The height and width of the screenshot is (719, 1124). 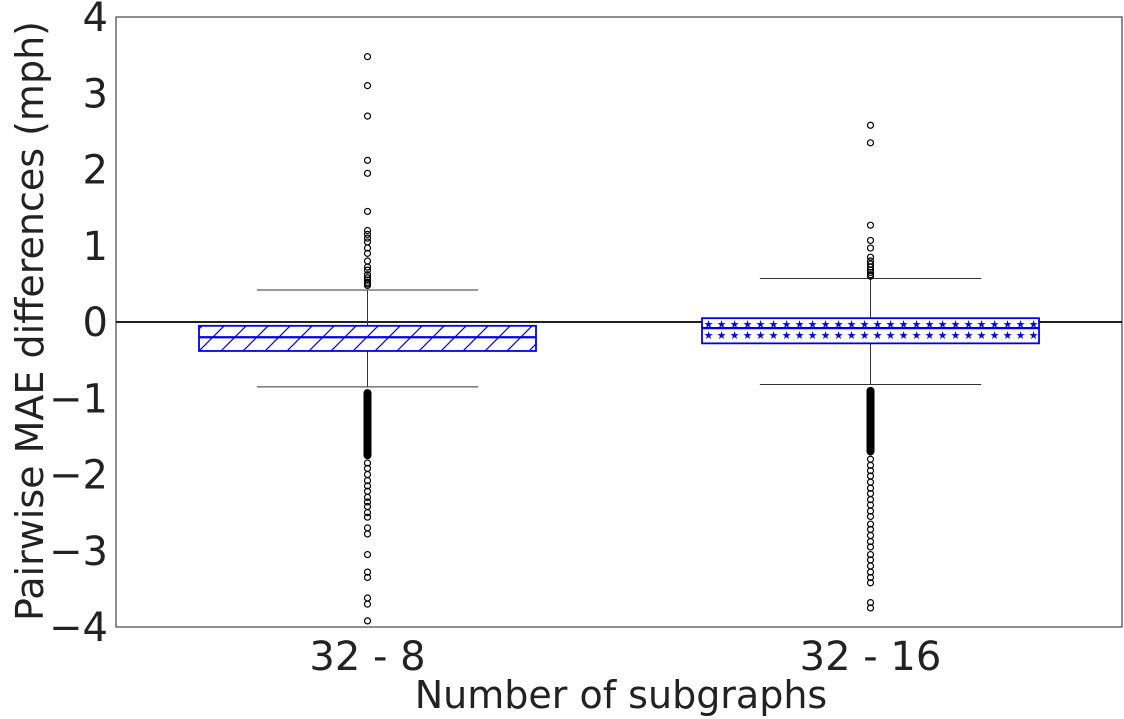 What do you see at coordinates (871, 657) in the screenshot?
I see `x-tick-label: 32 - 16` at bounding box center [871, 657].